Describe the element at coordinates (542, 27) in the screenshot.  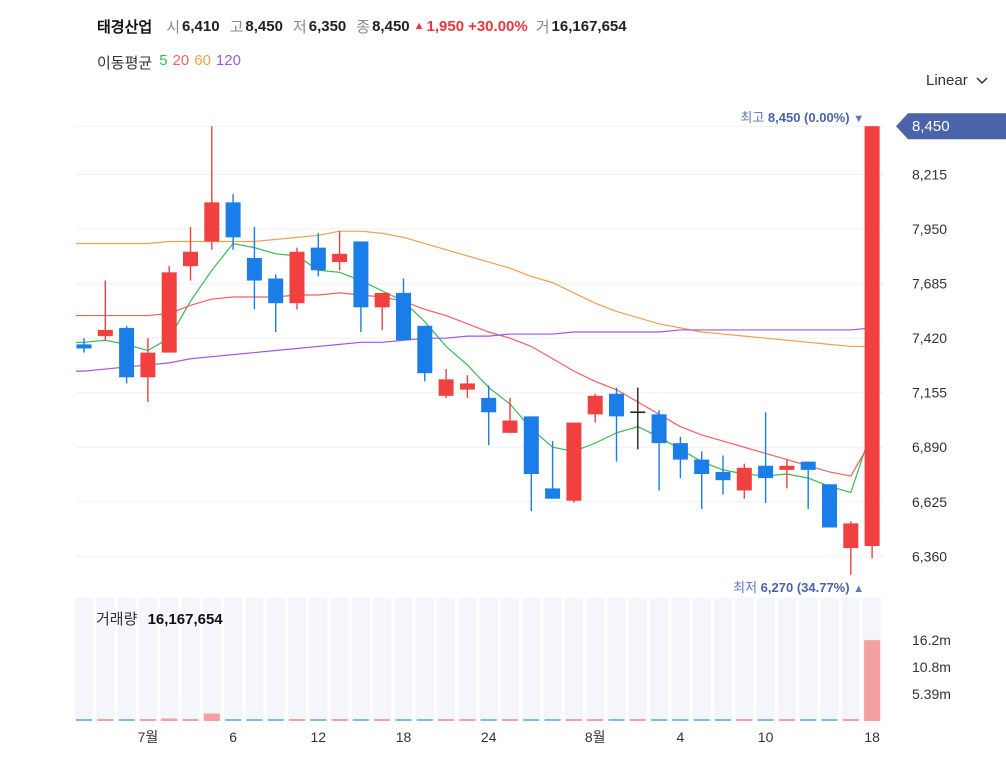
I see `volume-label: 거` at that location.